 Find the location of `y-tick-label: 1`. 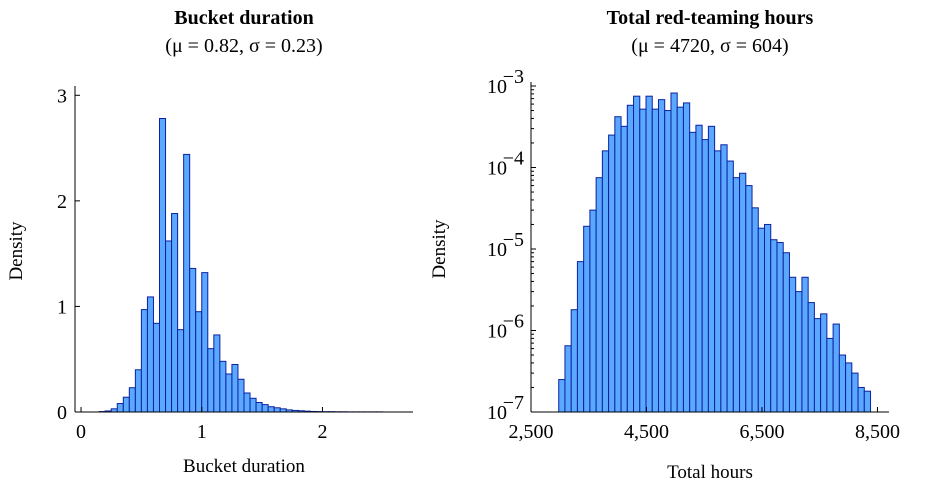

y-tick-label: 1 is located at coordinates (62, 307).